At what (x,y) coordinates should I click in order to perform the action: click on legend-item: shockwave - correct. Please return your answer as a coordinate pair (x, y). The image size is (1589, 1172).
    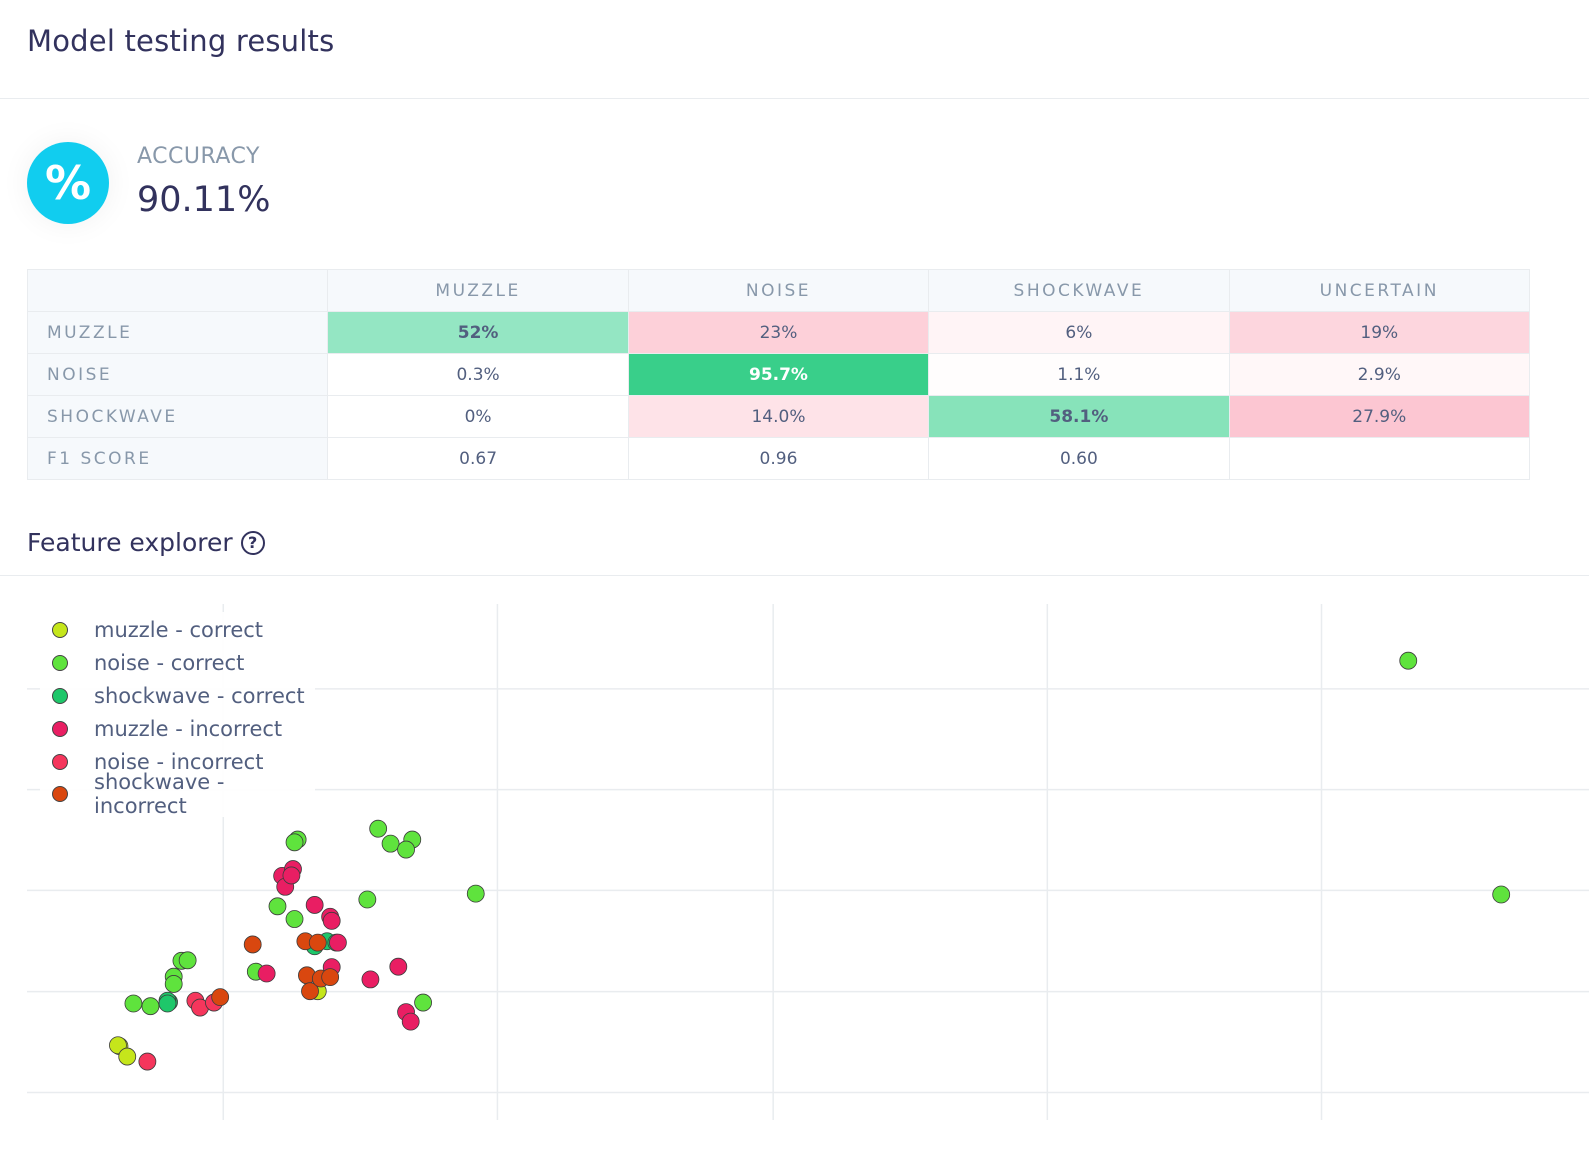
    Looking at the image, I should click on (177, 696).